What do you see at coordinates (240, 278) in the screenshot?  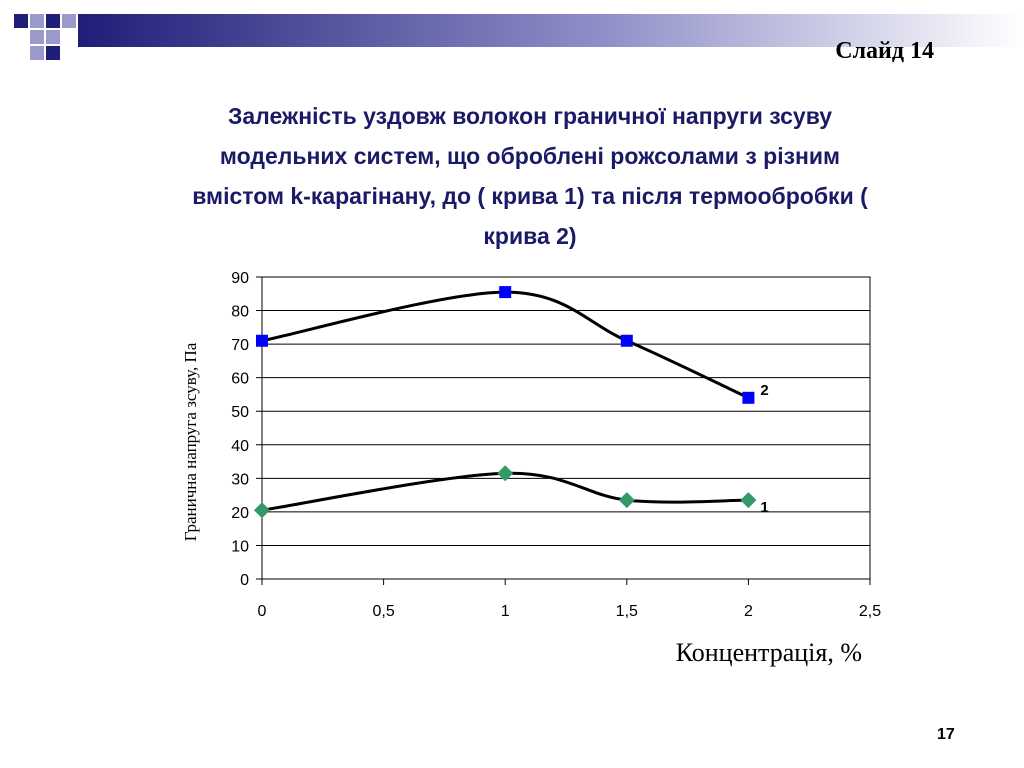 I see `y-tick-label: 90` at bounding box center [240, 278].